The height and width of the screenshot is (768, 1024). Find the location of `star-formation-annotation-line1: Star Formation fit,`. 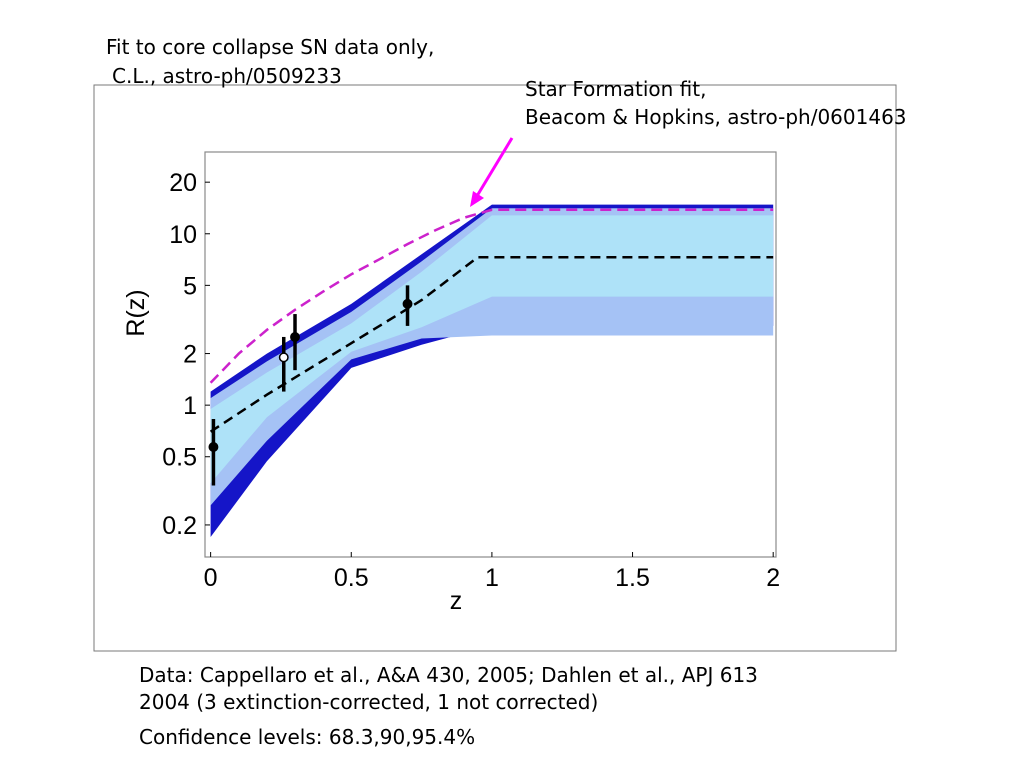

star-formation-annotation-line1: Star Formation fit, is located at coordinates (616, 89).